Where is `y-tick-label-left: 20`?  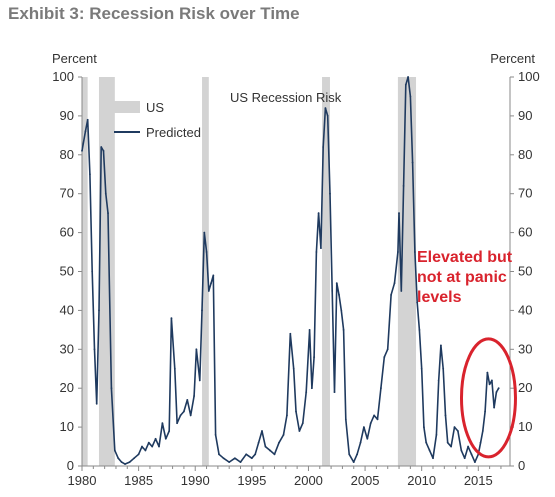
y-tick-label-left: 20 is located at coordinates (67, 387).